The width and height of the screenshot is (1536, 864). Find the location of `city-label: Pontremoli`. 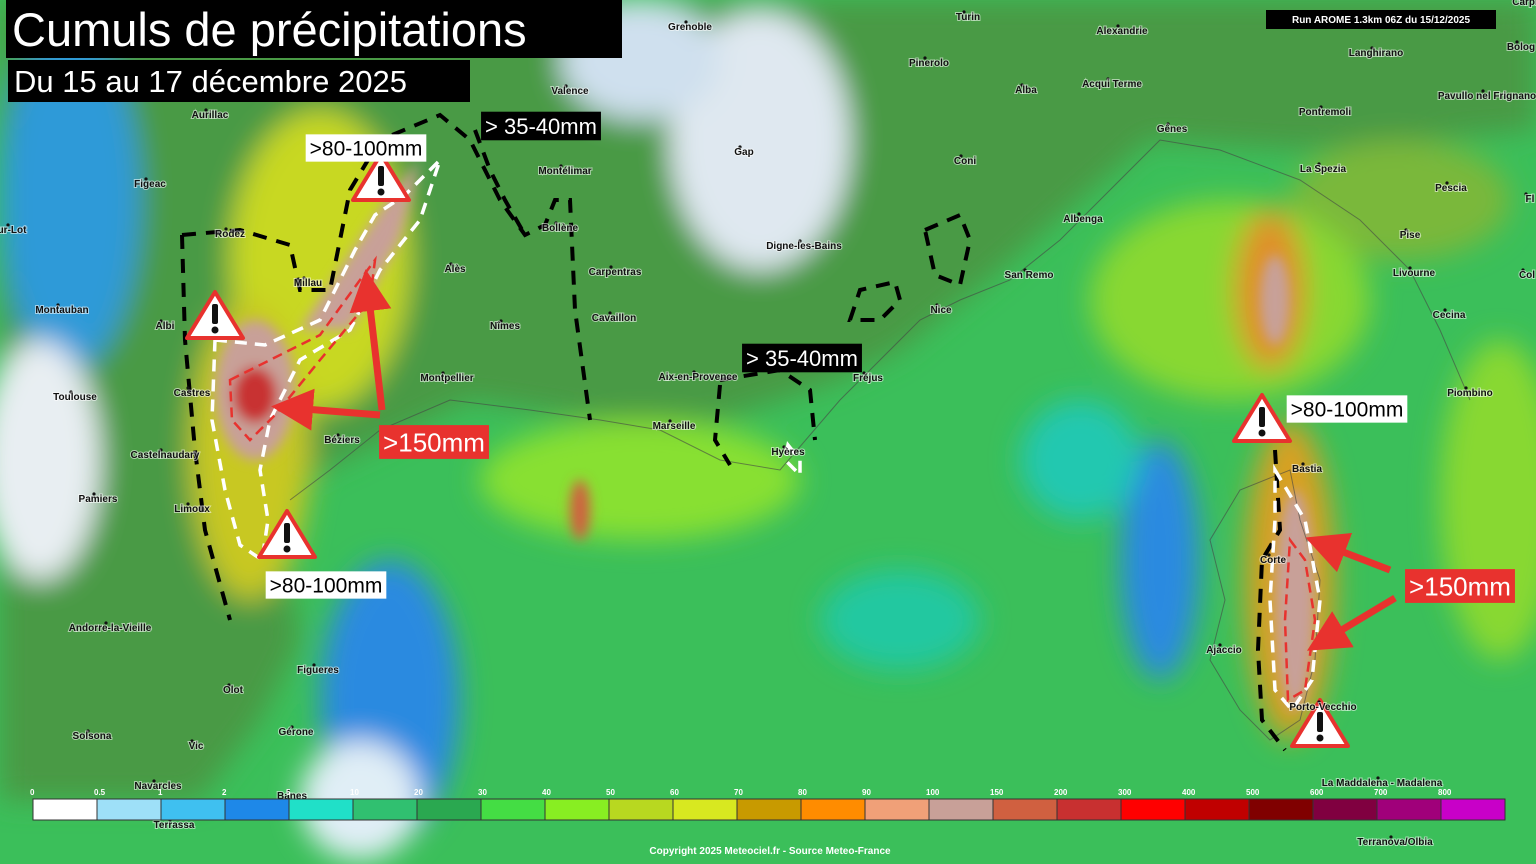

city-label: Pontremoli is located at coordinates (1325, 112).